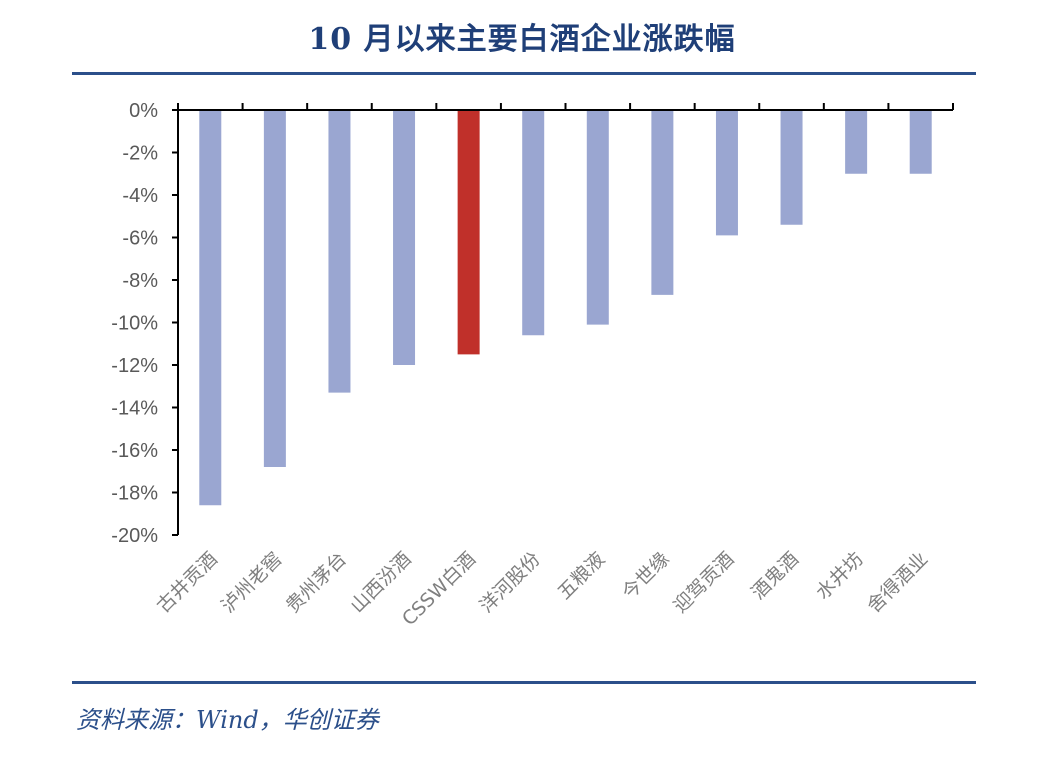 The image size is (1044, 776). I want to click on x-category-label: 洋河股份, so click(509, 582).